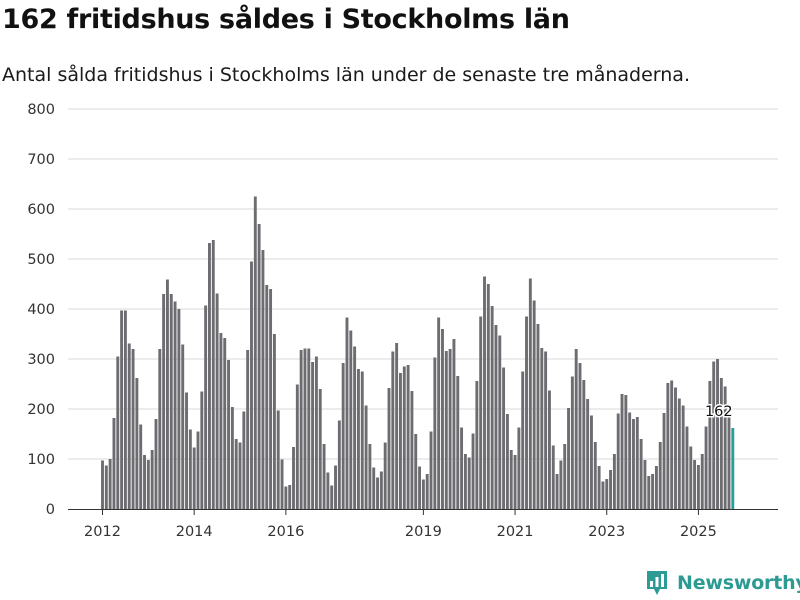  What do you see at coordinates (41, 410) in the screenshot?
I see `y-tick-label: 200` at bounding box center [41, 410].